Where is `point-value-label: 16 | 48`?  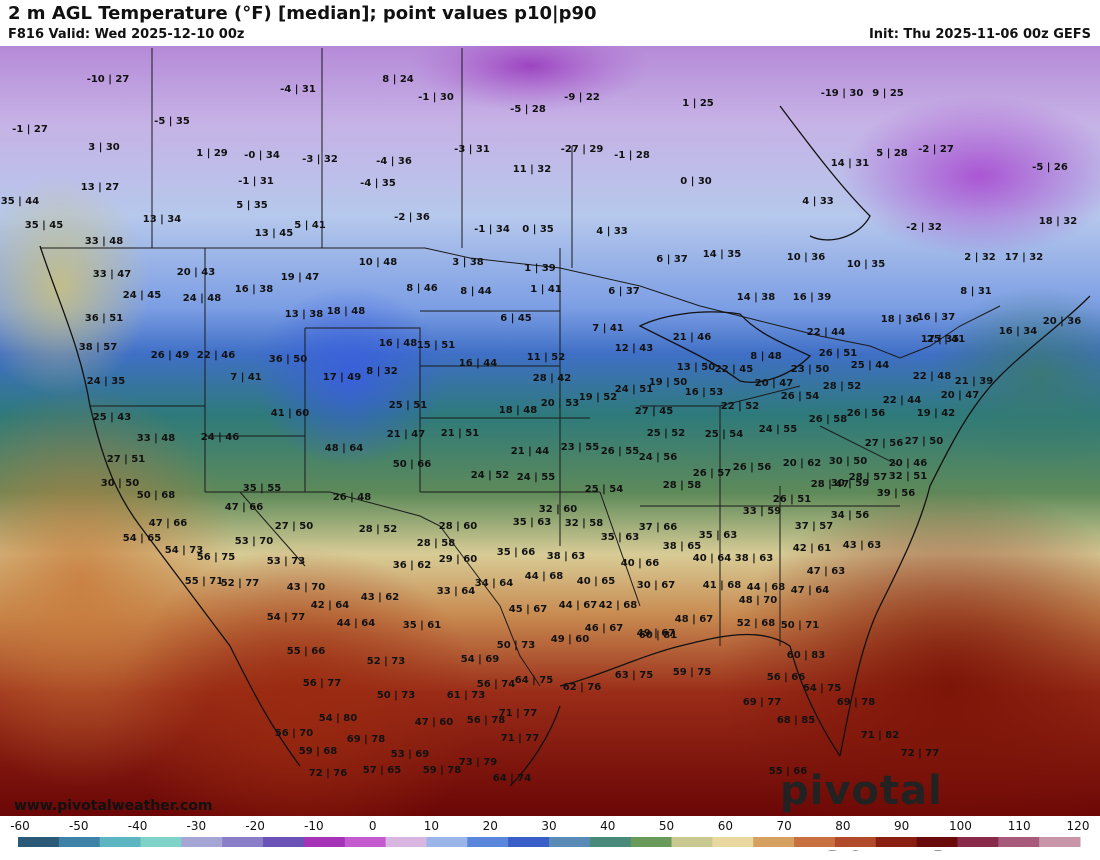 point-value-label: 16 | 48 is located at coordinates (398, 343).